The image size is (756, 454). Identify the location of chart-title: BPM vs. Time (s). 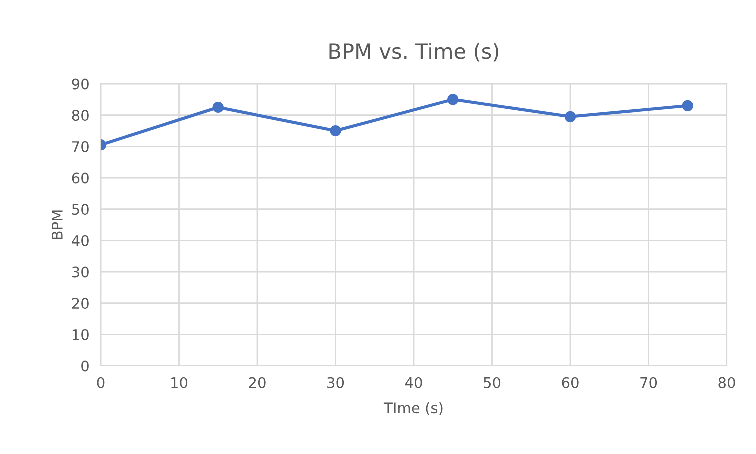
(414, 52).